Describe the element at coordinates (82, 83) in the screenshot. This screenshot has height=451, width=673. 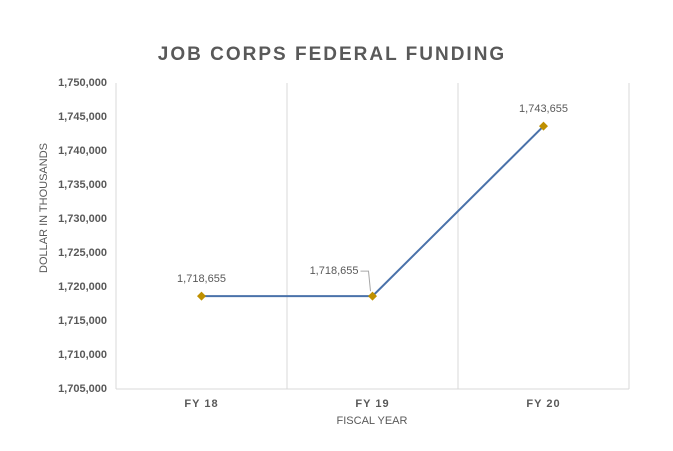
I see `y-tick-label: 1,750,000` at that location.